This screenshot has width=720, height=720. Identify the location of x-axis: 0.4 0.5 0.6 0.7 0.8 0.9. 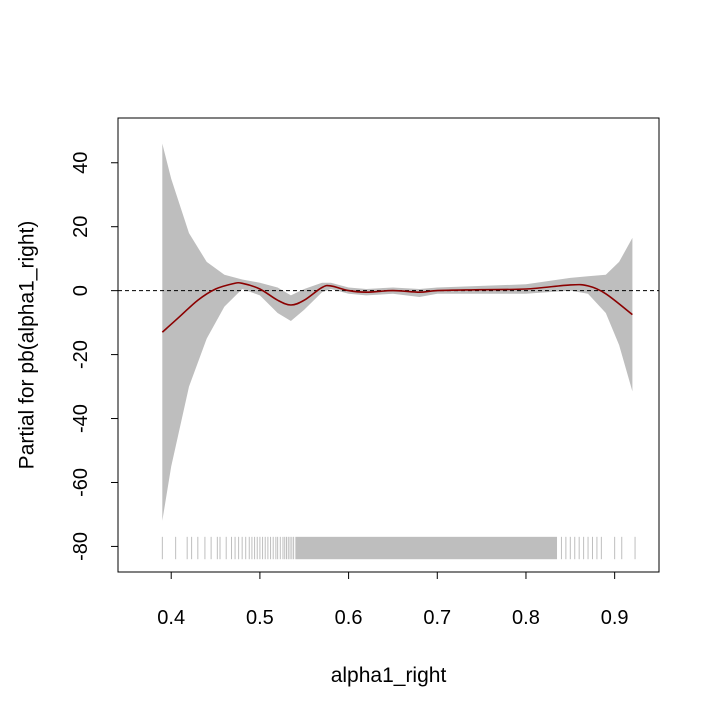
(393, 600).